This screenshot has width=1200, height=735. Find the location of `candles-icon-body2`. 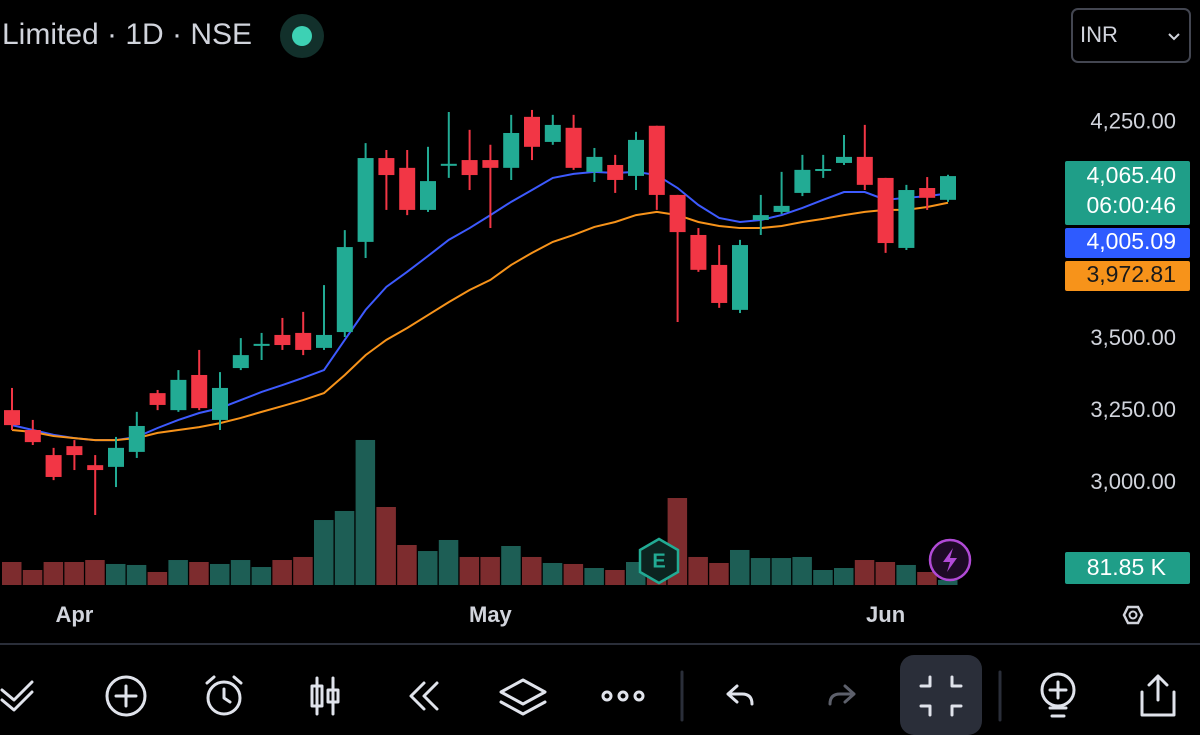

candles-icon-body2 is located at coordinates (333, 696).